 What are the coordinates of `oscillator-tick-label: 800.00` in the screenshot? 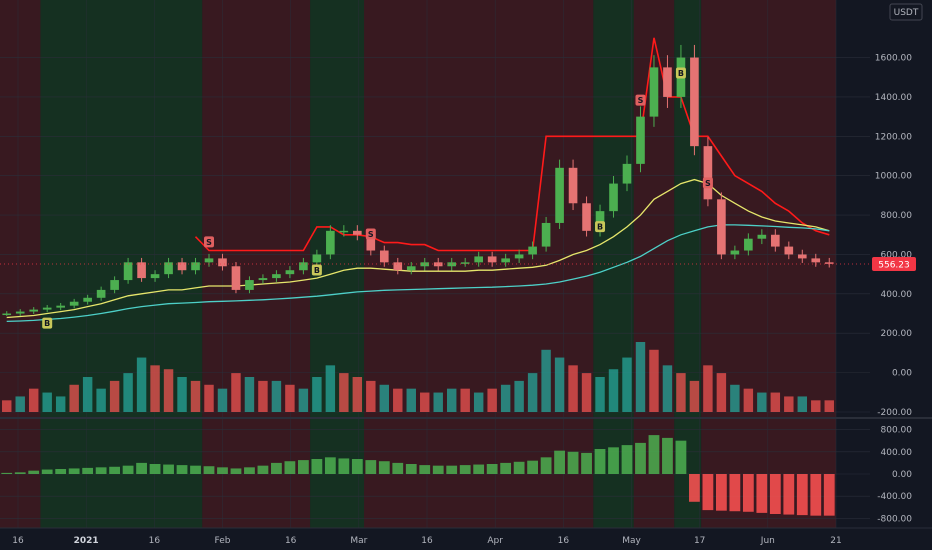 It's located at (897, 431).